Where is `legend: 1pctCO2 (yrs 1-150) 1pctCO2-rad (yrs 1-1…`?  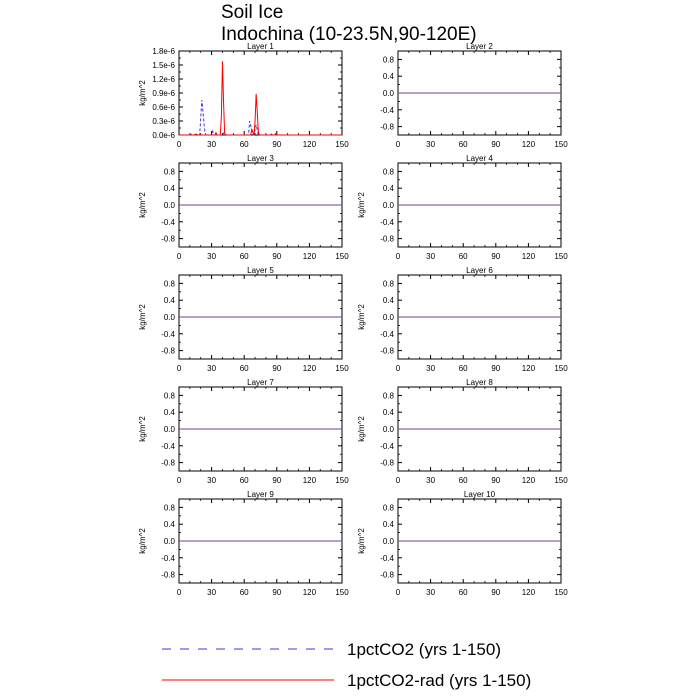 legend: 1pctCO2 (yrs 1-150) 1pctCO2-rad (yrs 1-1… is located at coordinates (346, 665).